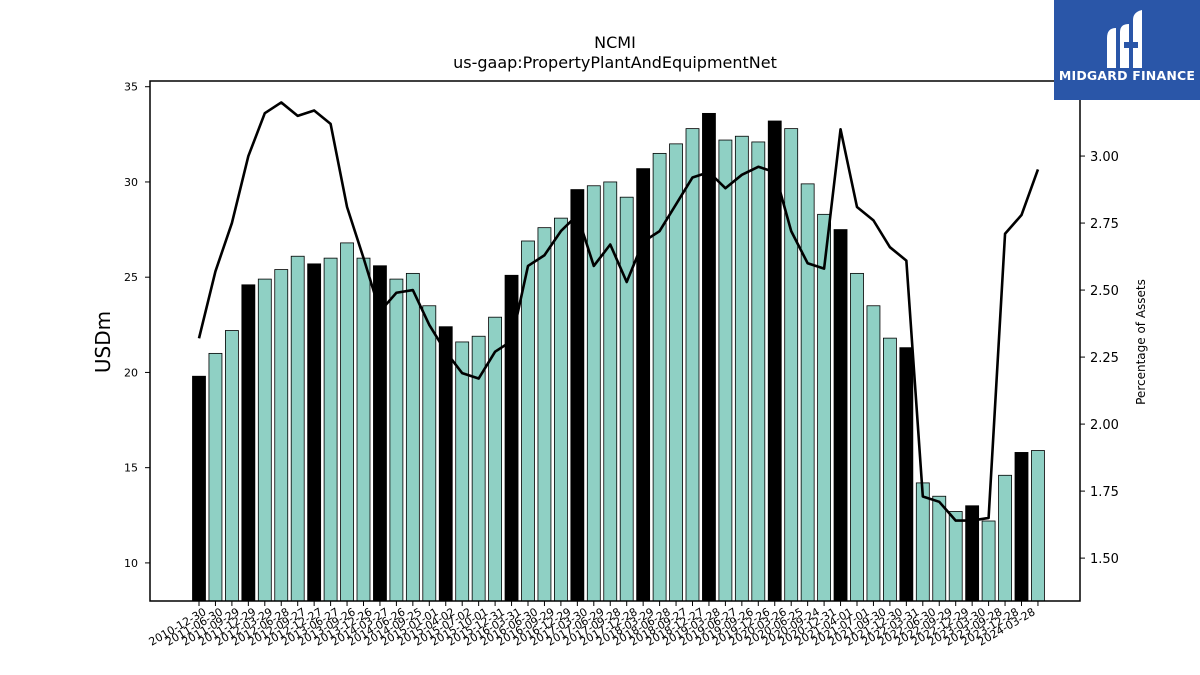  I want to click on chart-title: NCMI, so click(615, 42).